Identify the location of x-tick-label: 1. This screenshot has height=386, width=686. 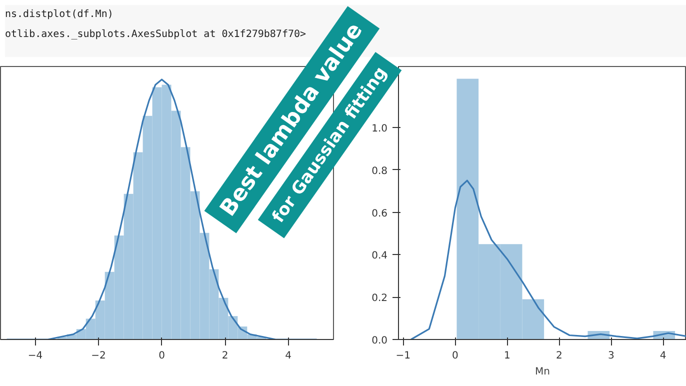
(507, 356).